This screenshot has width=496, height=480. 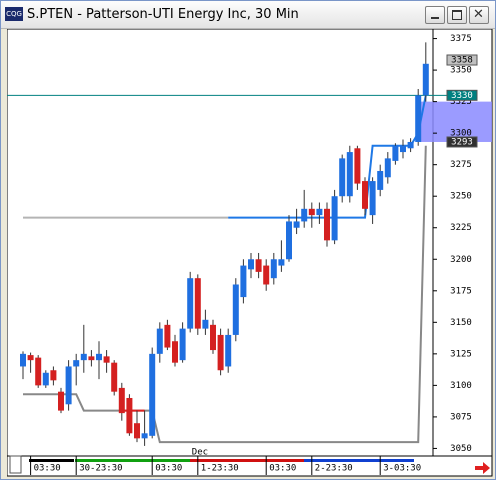 I want to click on y-tick-label: 3125, so click(x=461, y=354).